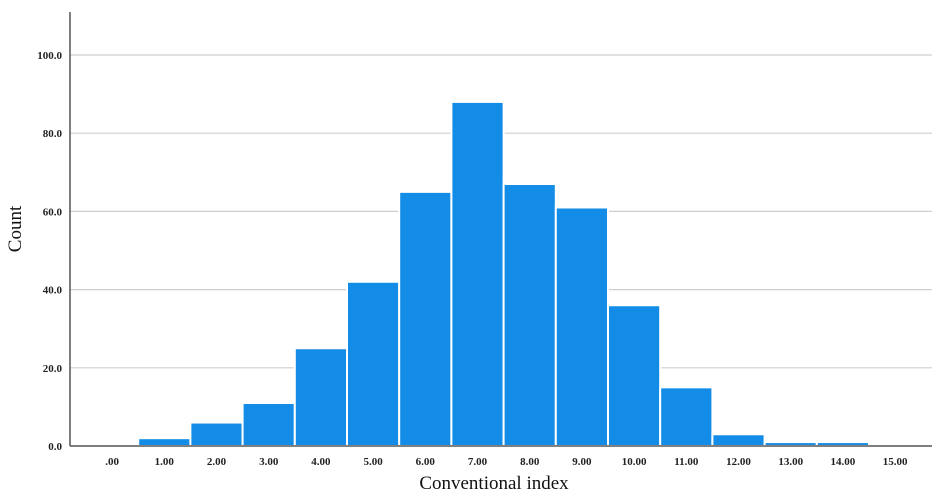  Describe the element at coordinates (634, 462) in the screenshot. I see `x-tick-label: 10.00` at that location.